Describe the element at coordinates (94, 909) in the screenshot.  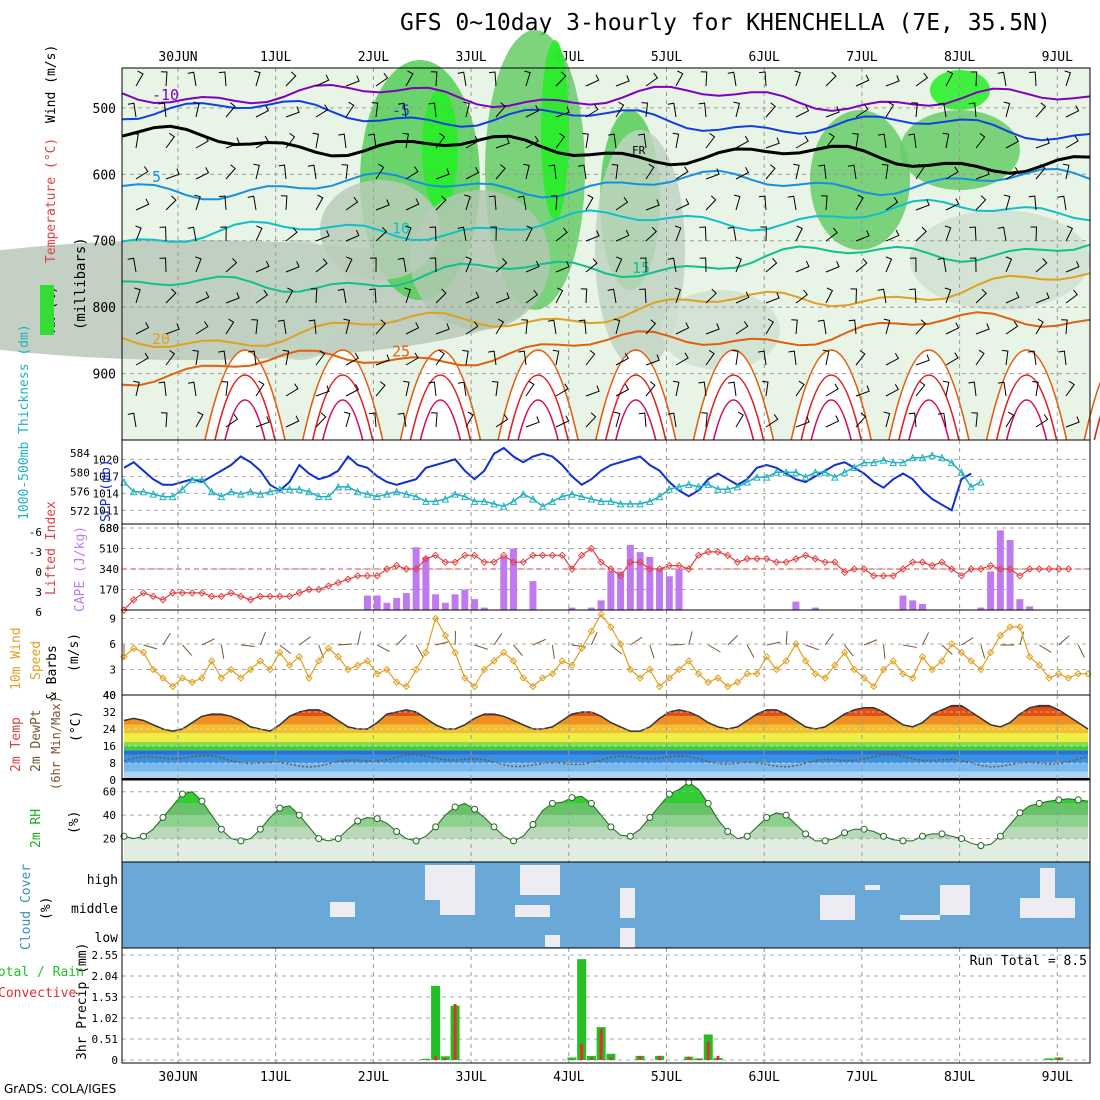
I see `cloud-tick-label: middle` at that location.